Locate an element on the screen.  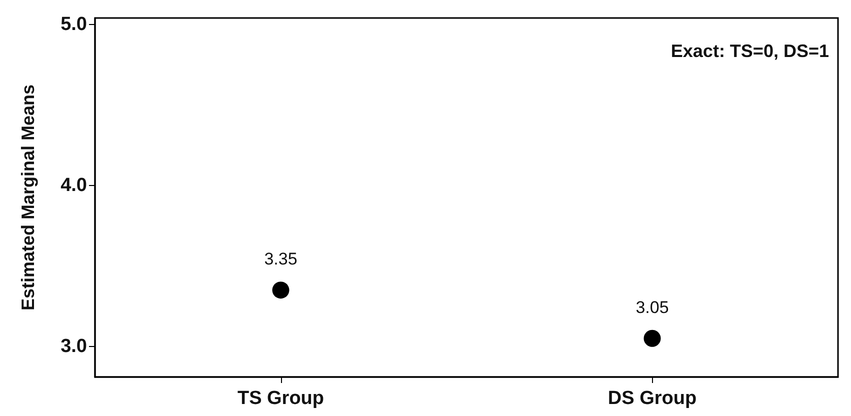
data-label: 3.35 is located at coordinates (281, 259).